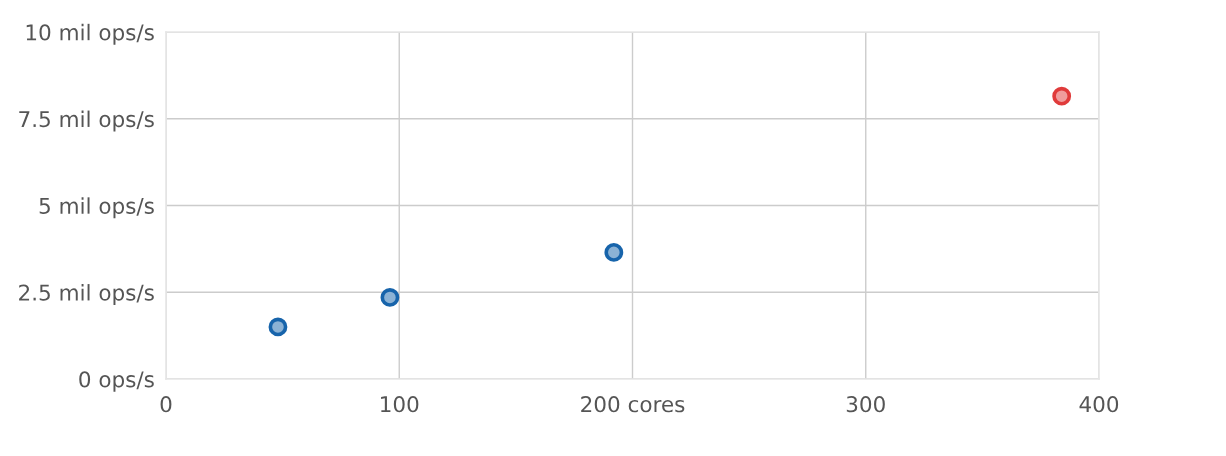 This screenshot has height=456, width=1226. I want to click on y-tick-label: 7.5 mil ops/s, so click(86, 121).